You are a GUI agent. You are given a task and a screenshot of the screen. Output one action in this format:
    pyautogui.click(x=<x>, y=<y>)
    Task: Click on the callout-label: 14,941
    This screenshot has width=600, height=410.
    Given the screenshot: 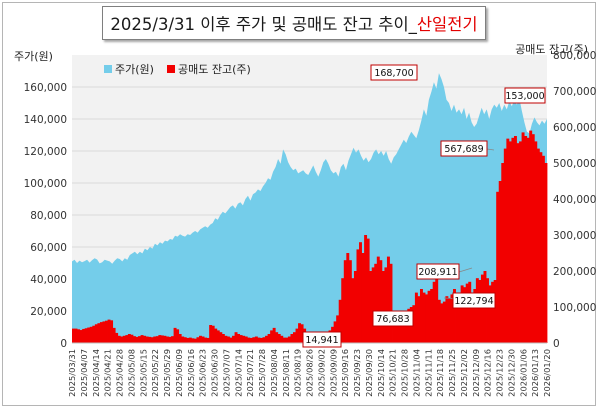 What is the action you would take?
    pyautogui.click(x=321, y=340)
    